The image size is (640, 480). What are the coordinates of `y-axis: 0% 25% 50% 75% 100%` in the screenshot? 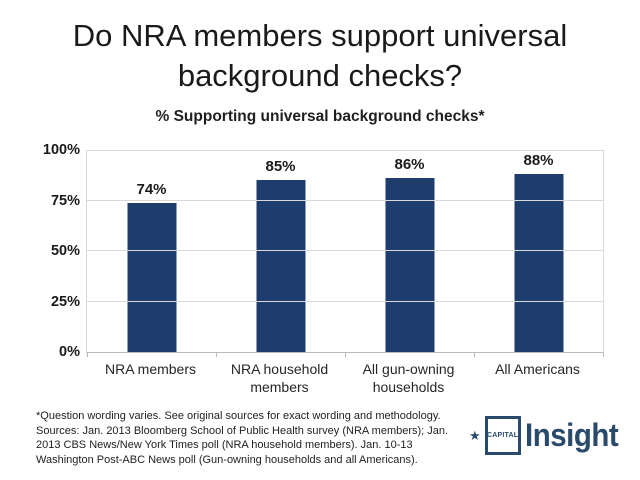 It's located at (60, 251).